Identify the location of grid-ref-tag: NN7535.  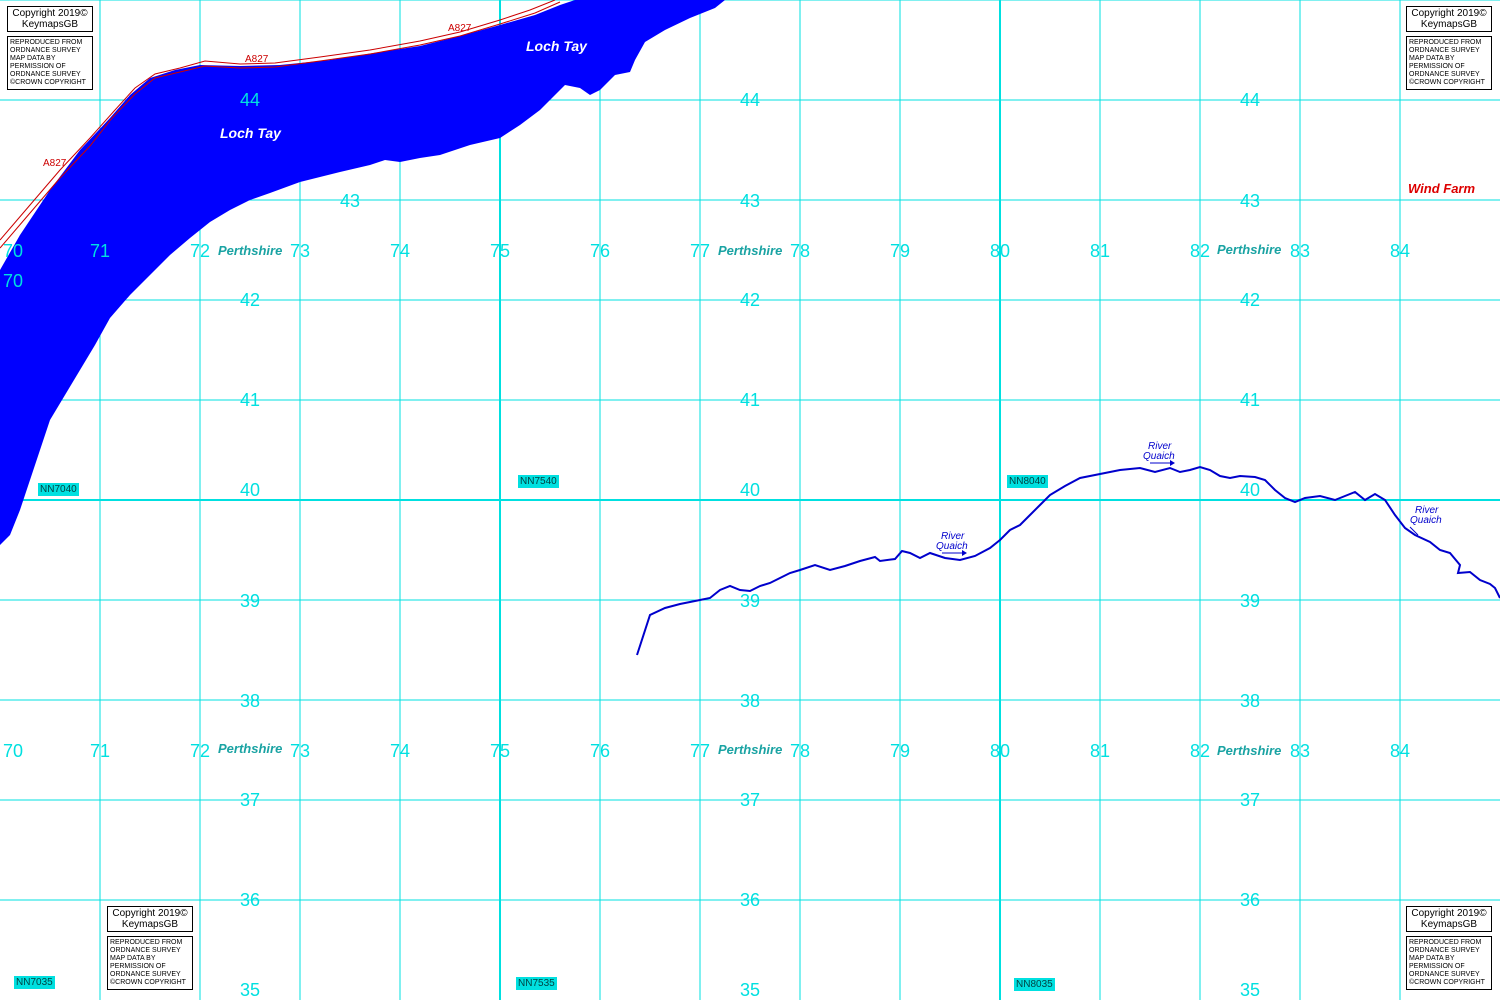
(536, 983).